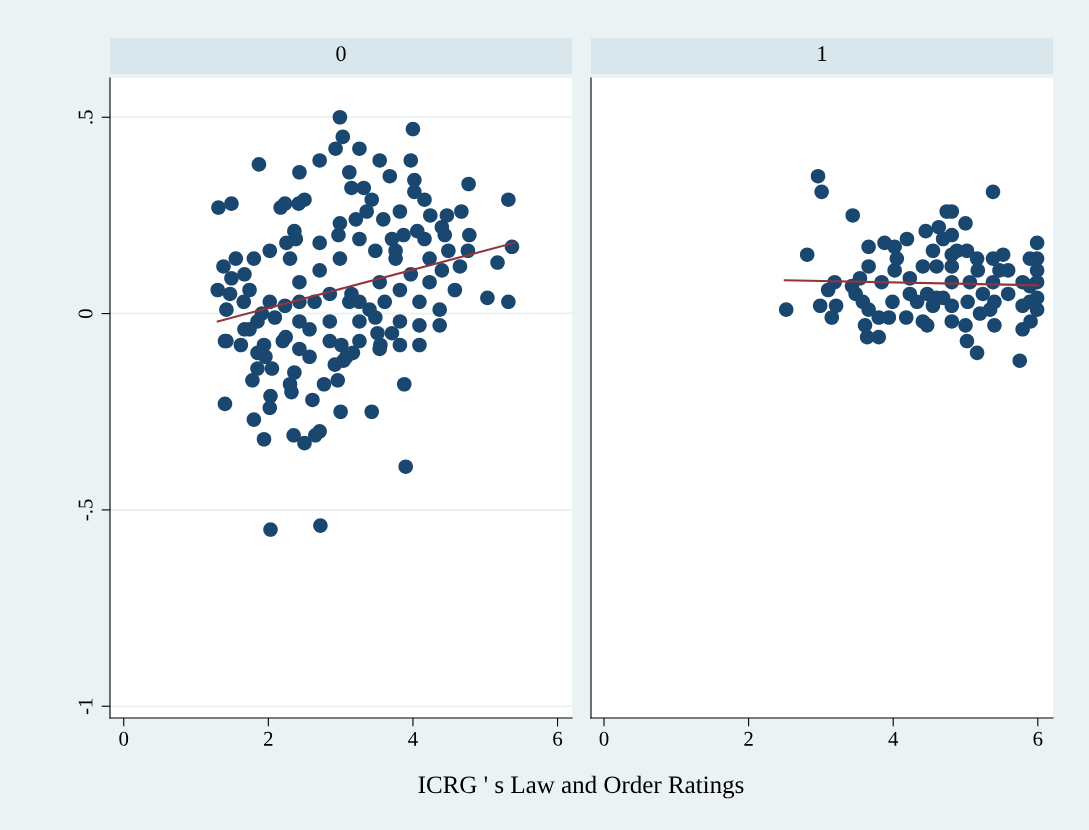 The width and height of the screenshot is (1089, 830). I want to click on y-tick-label: -1, so click(85, 706).